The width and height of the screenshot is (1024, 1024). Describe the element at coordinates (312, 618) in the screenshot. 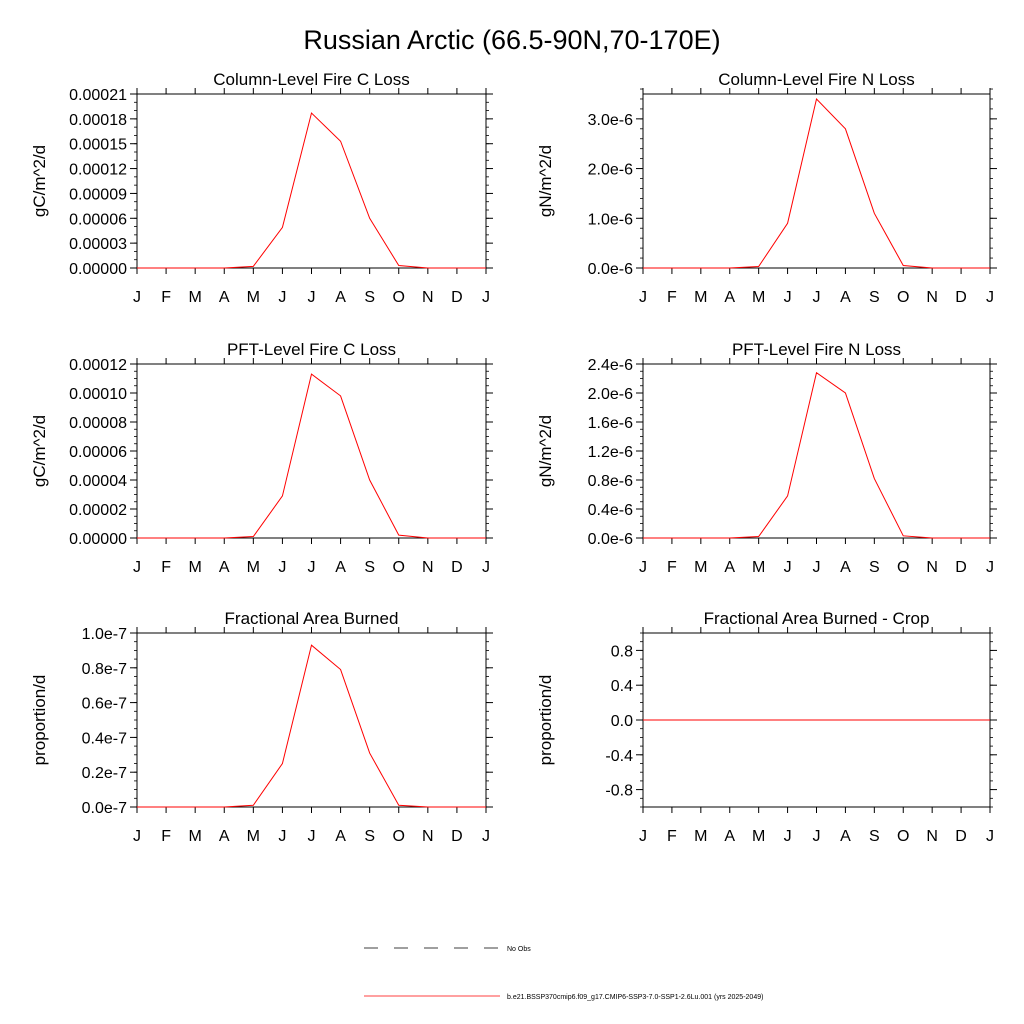

I see `panel-title: Fractional Area Burned` at that location.